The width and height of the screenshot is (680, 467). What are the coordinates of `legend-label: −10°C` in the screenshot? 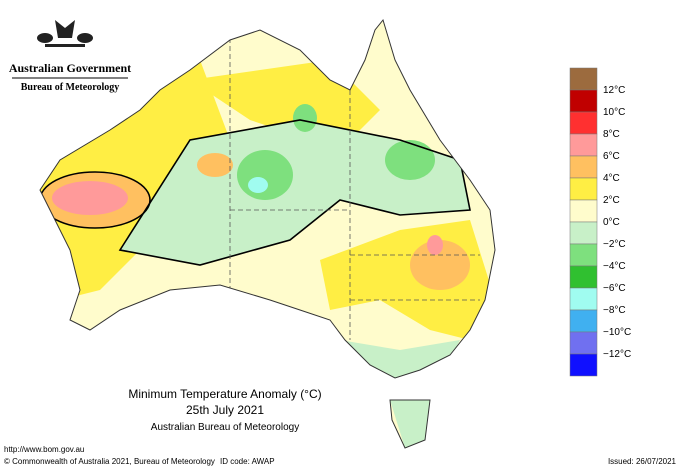 It's located at (617, 332).